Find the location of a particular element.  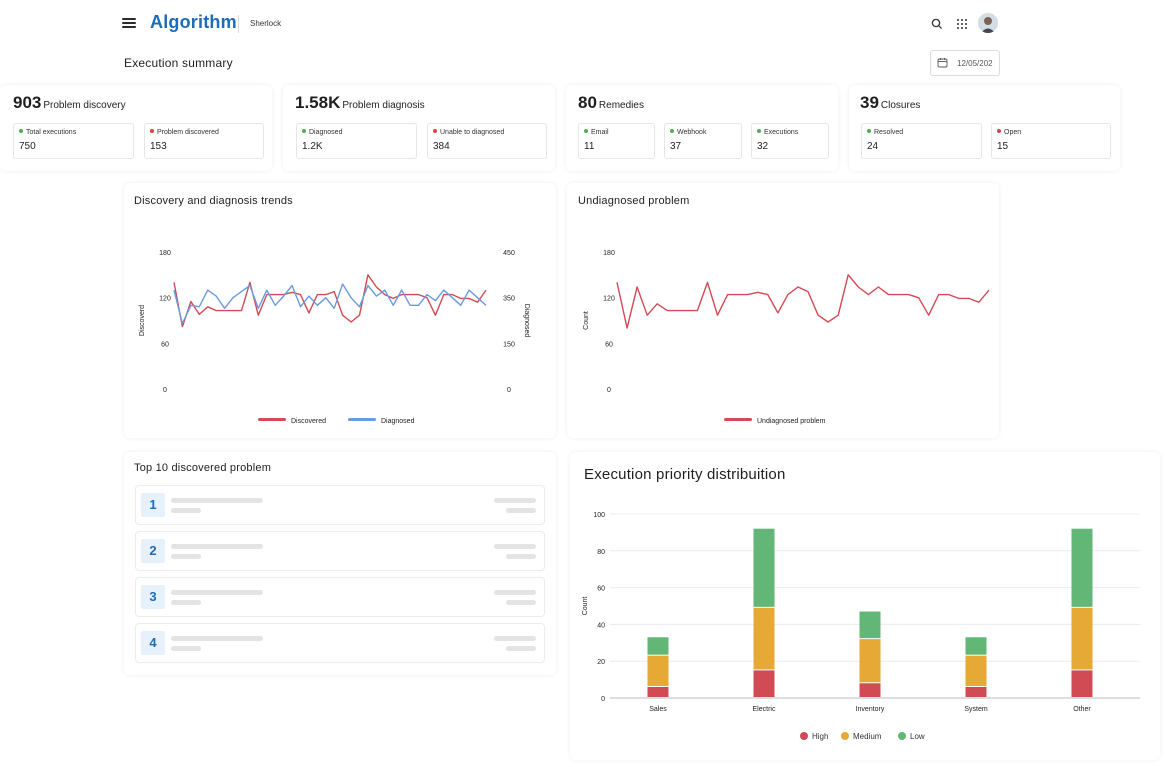

list-item: 1 is located at coordinates (340, 505).